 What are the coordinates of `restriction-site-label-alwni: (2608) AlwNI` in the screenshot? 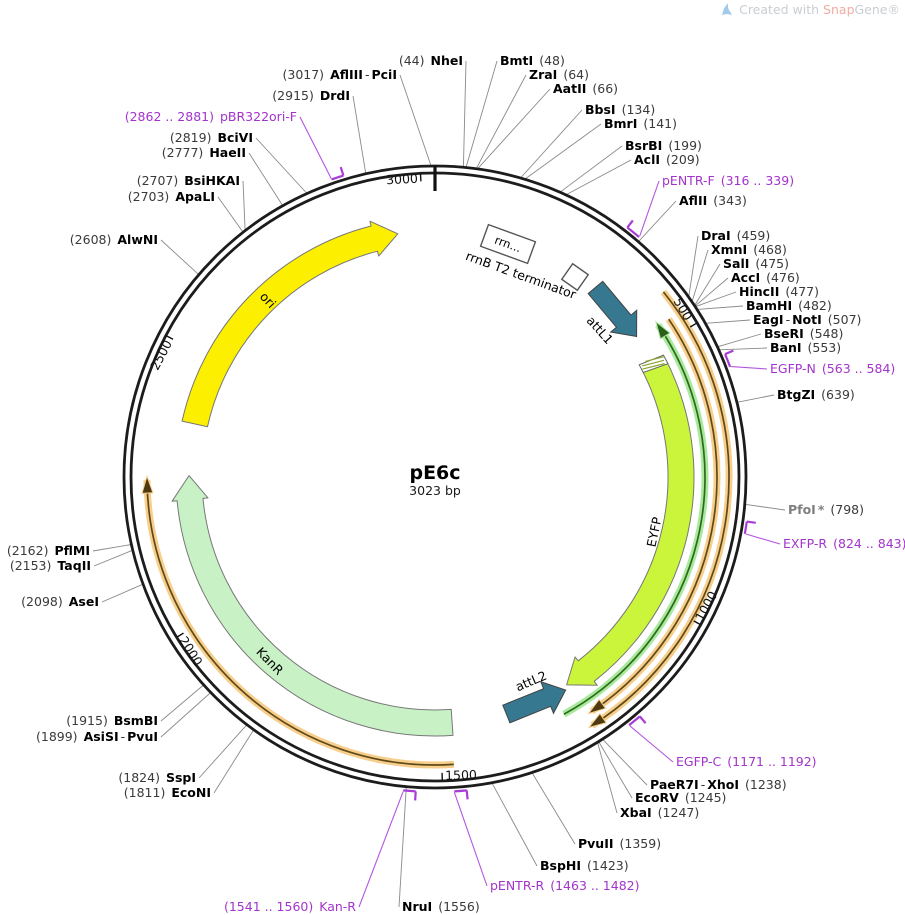 It's located at (113, 239).